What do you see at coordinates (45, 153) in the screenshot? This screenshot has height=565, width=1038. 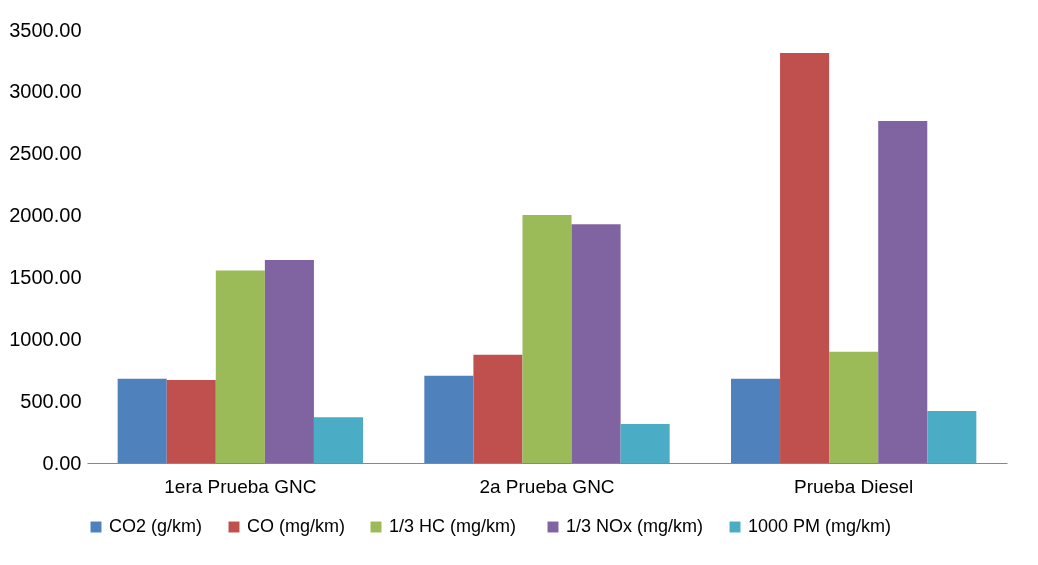 I see `y-tick-label: 2500.00` at bounding box center [45, 153].